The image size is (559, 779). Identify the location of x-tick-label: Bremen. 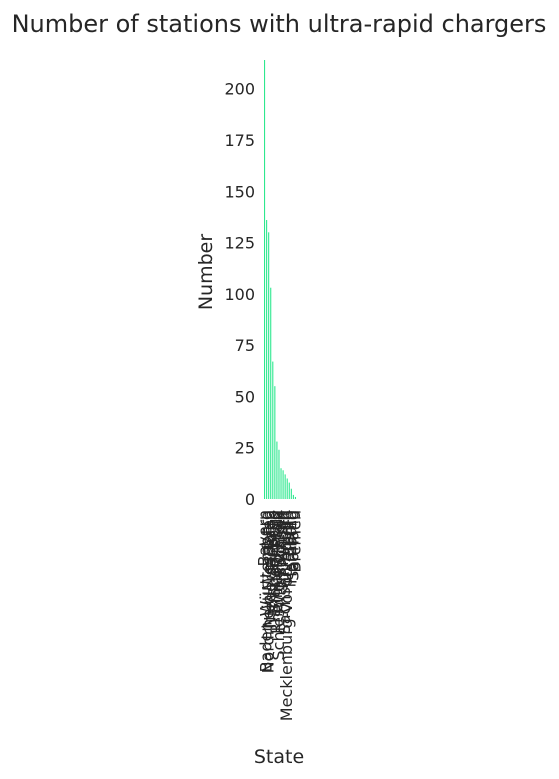
(294, 541).